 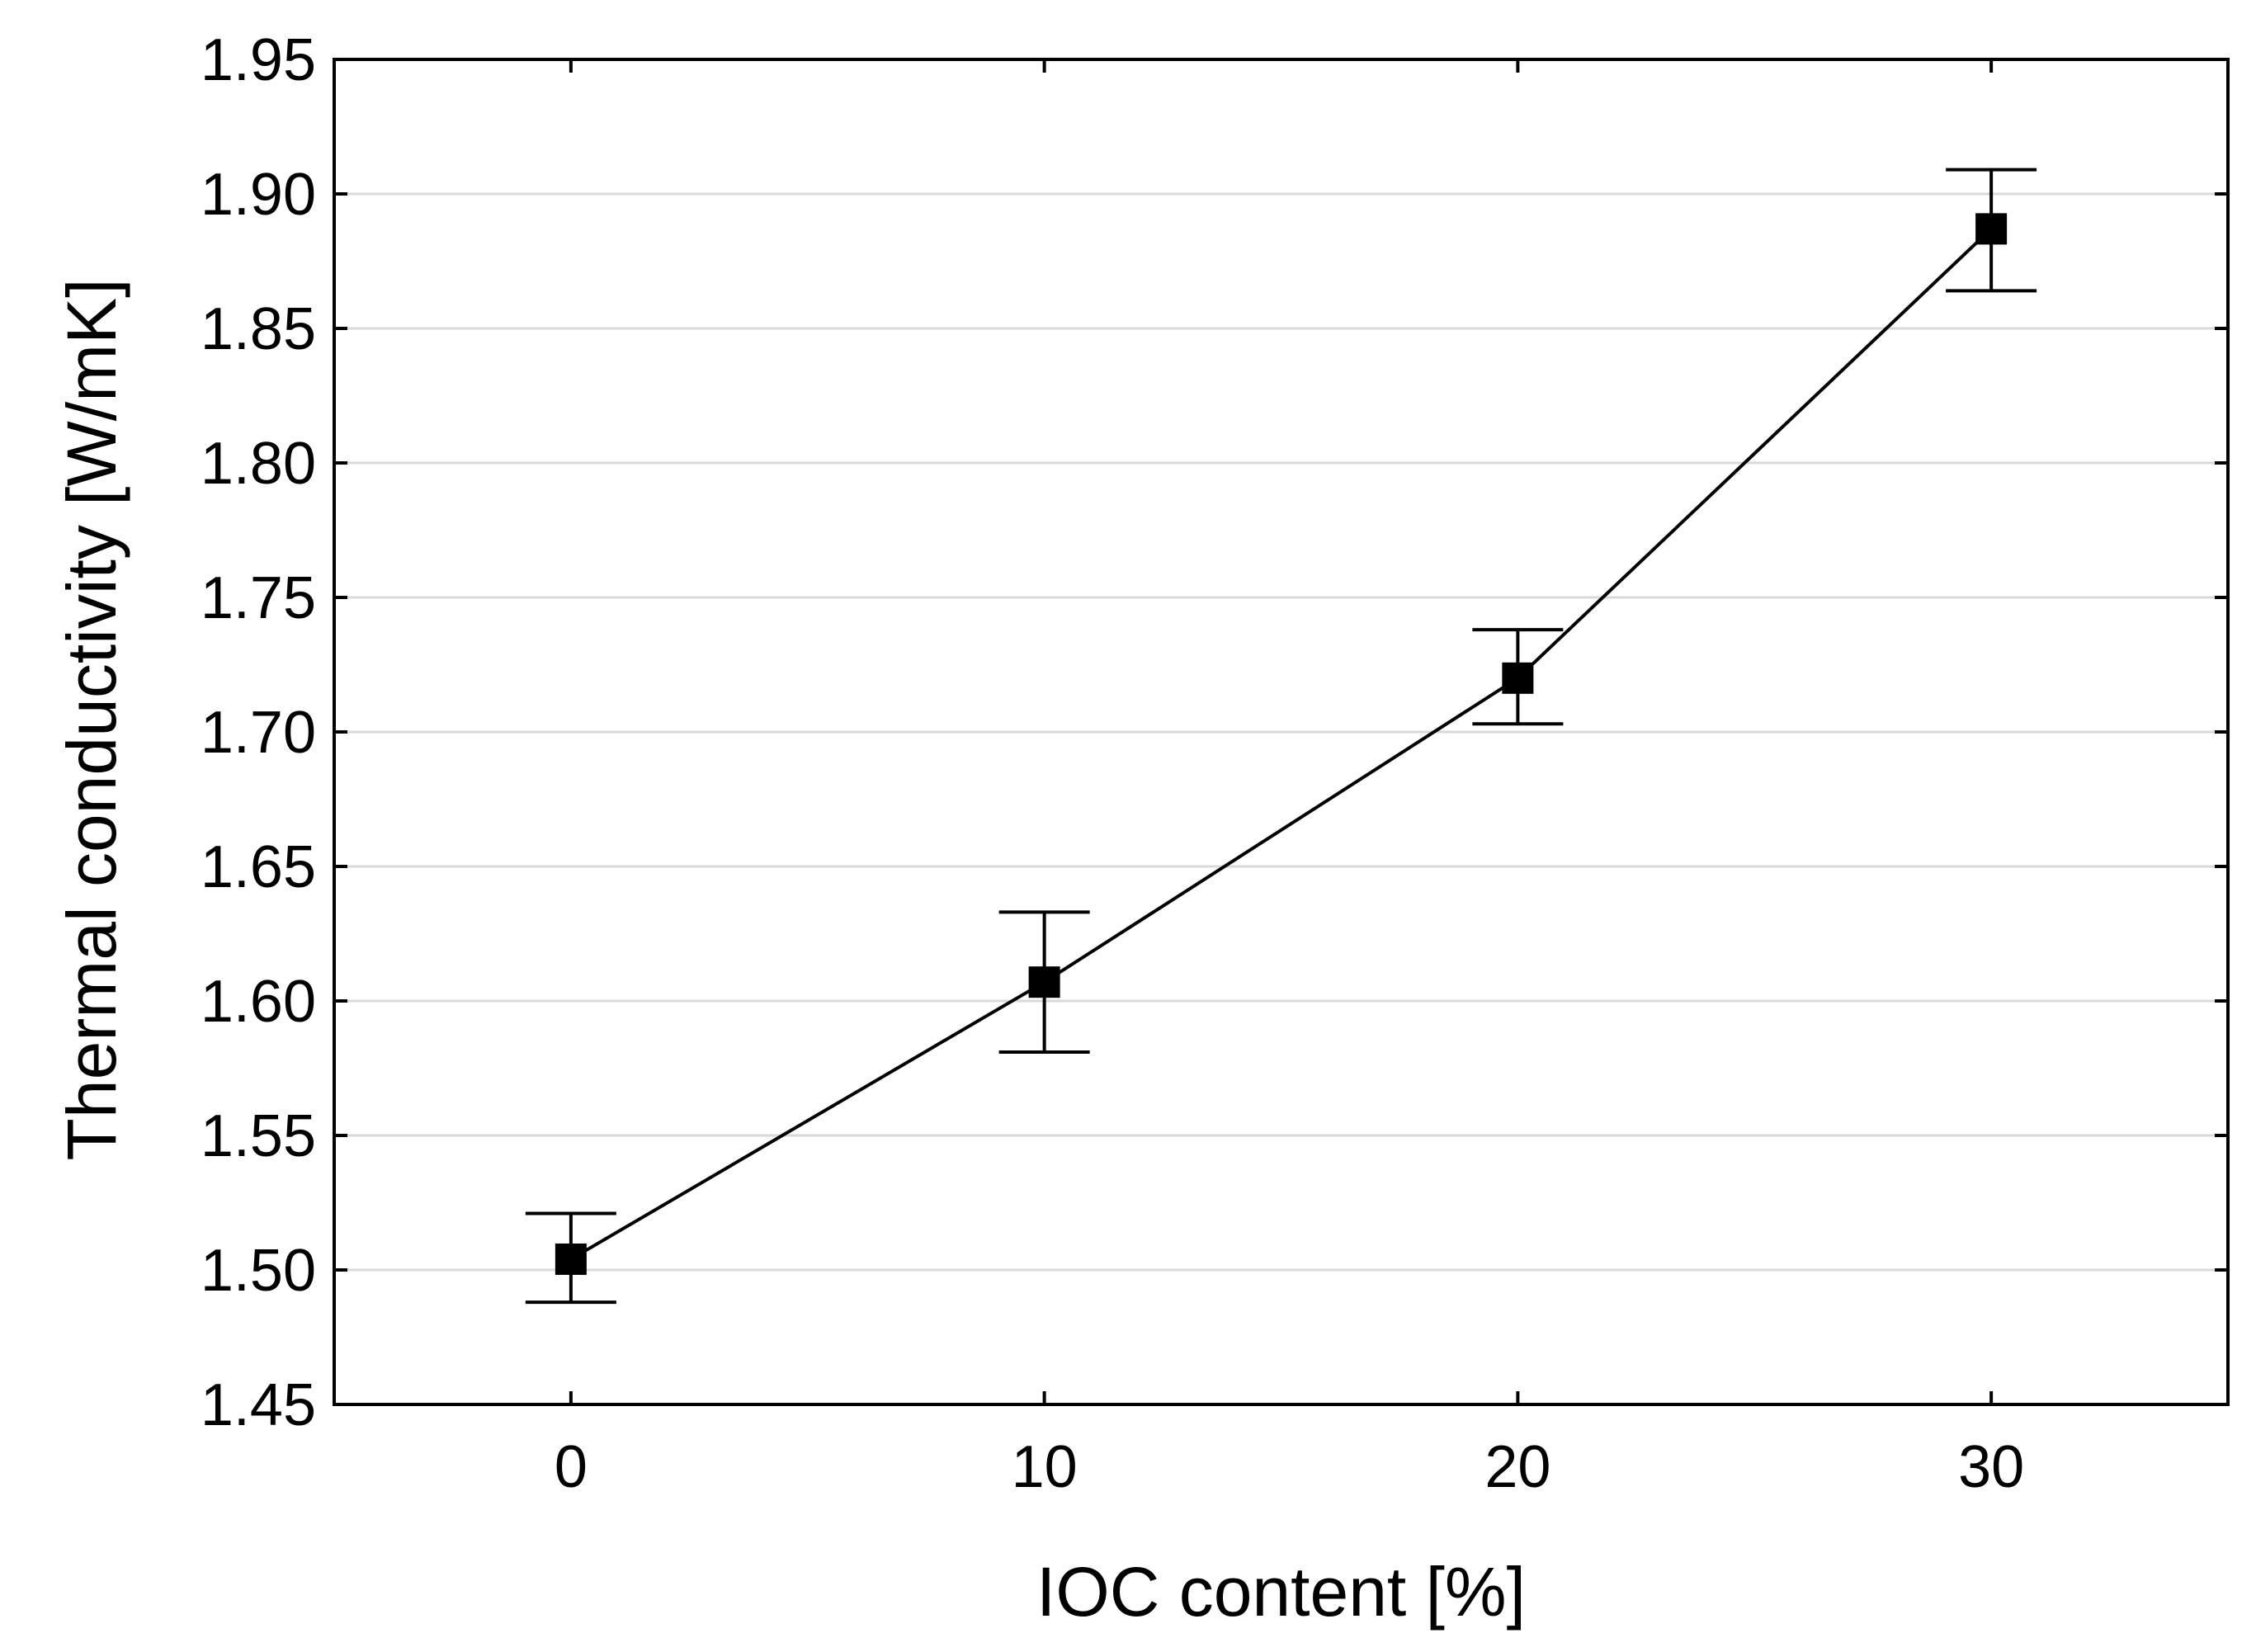 What do you see at coordinates (91, 720) in the screenshot?
I see `y-axis-title: Thermal conductivity [W/mK]` at bounding box center [91, 720].